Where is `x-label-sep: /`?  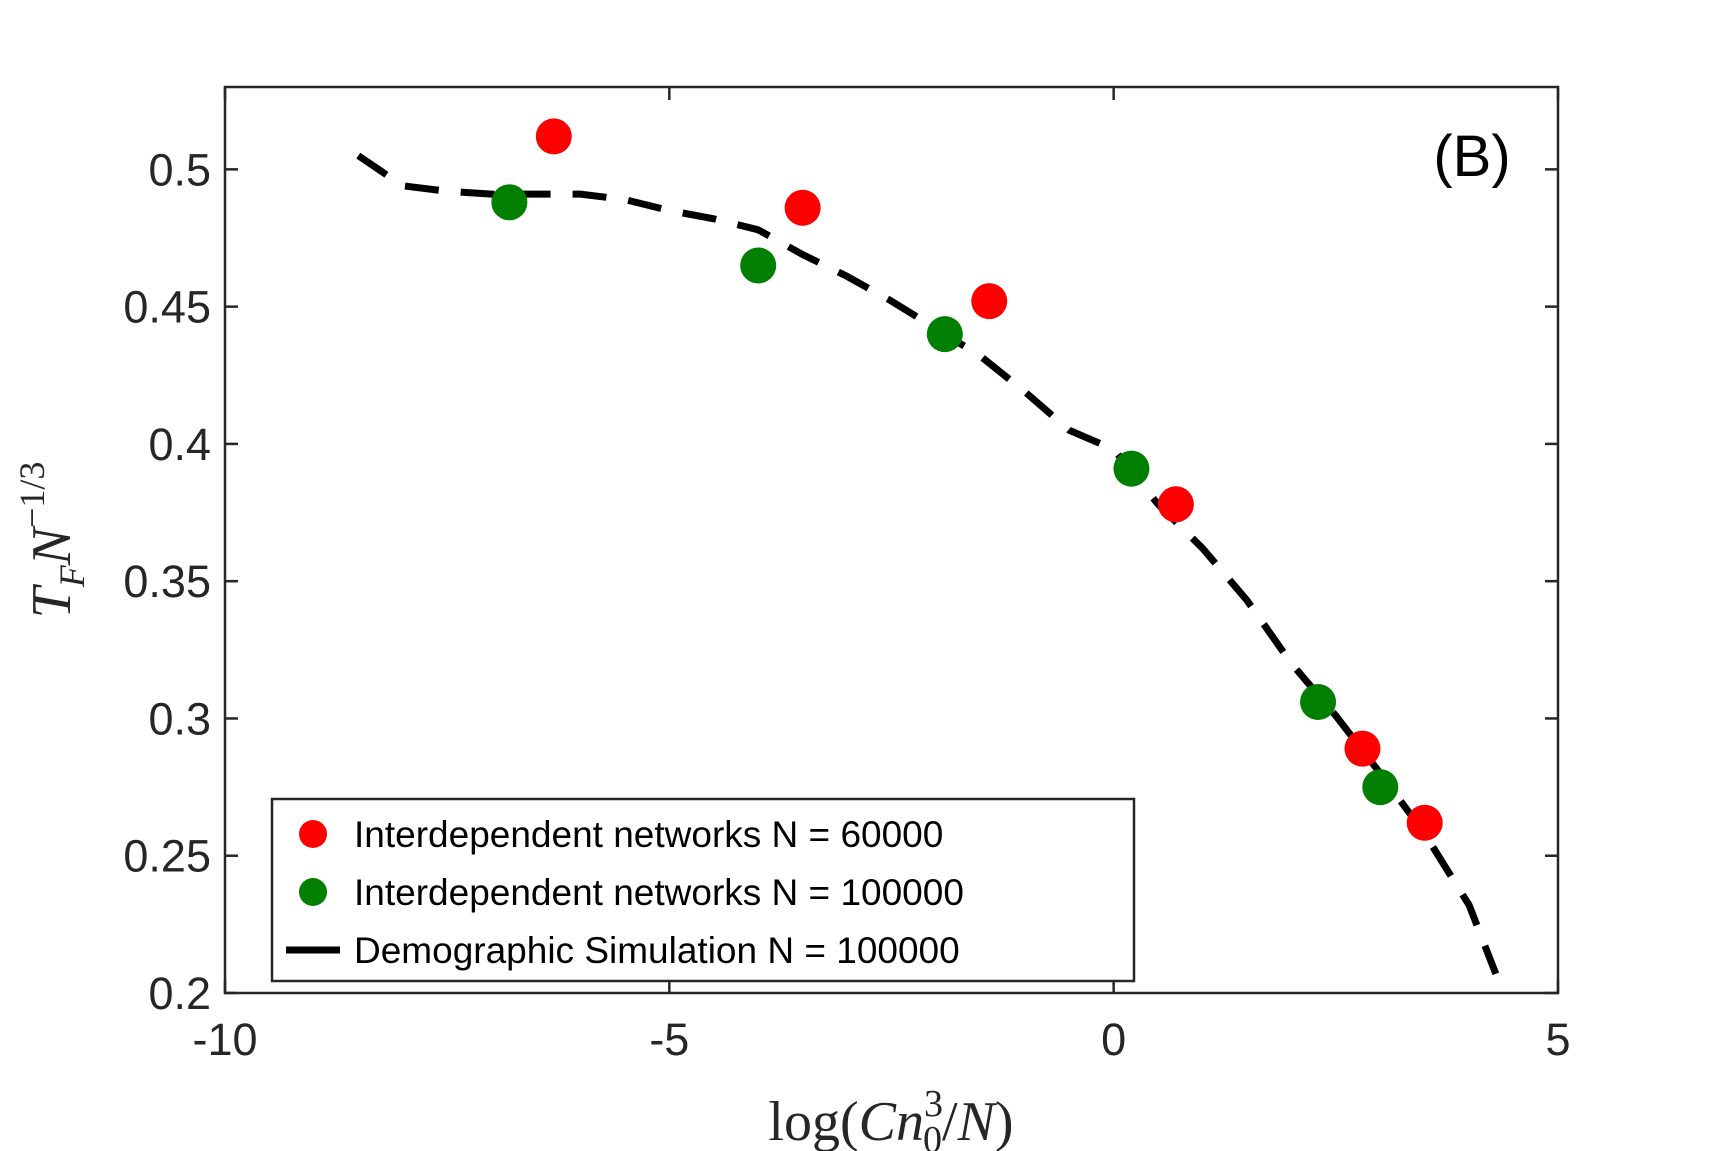
x-label-sep: / is located at coordinates (950, 1121).